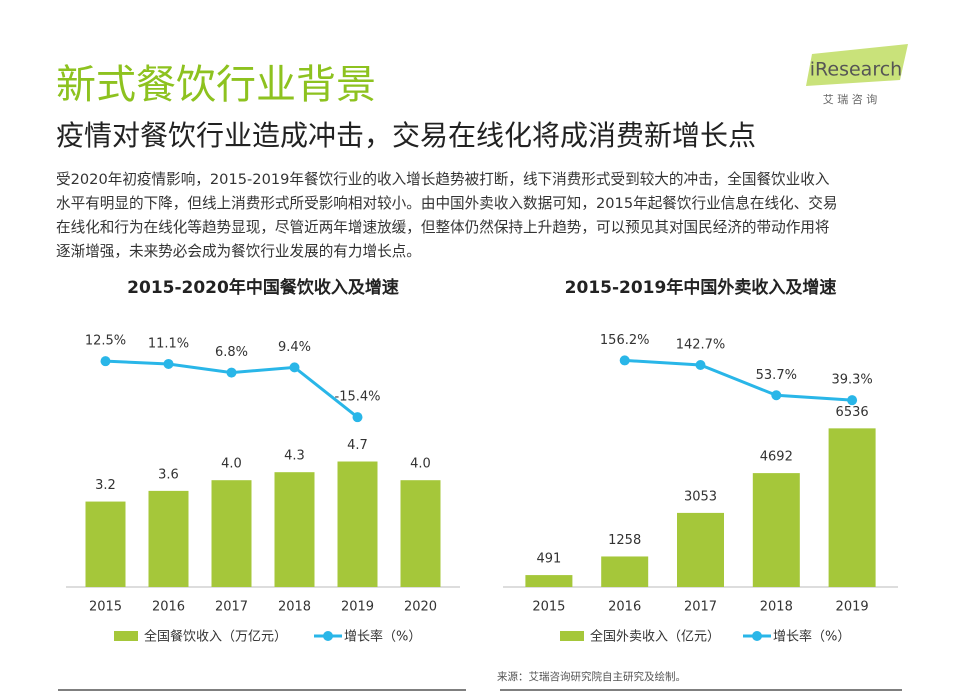 The image size is (959, 694). Describe the element at coordinates (625, 340) in the screenshot. I see `data-label: 156.2%` at that location.